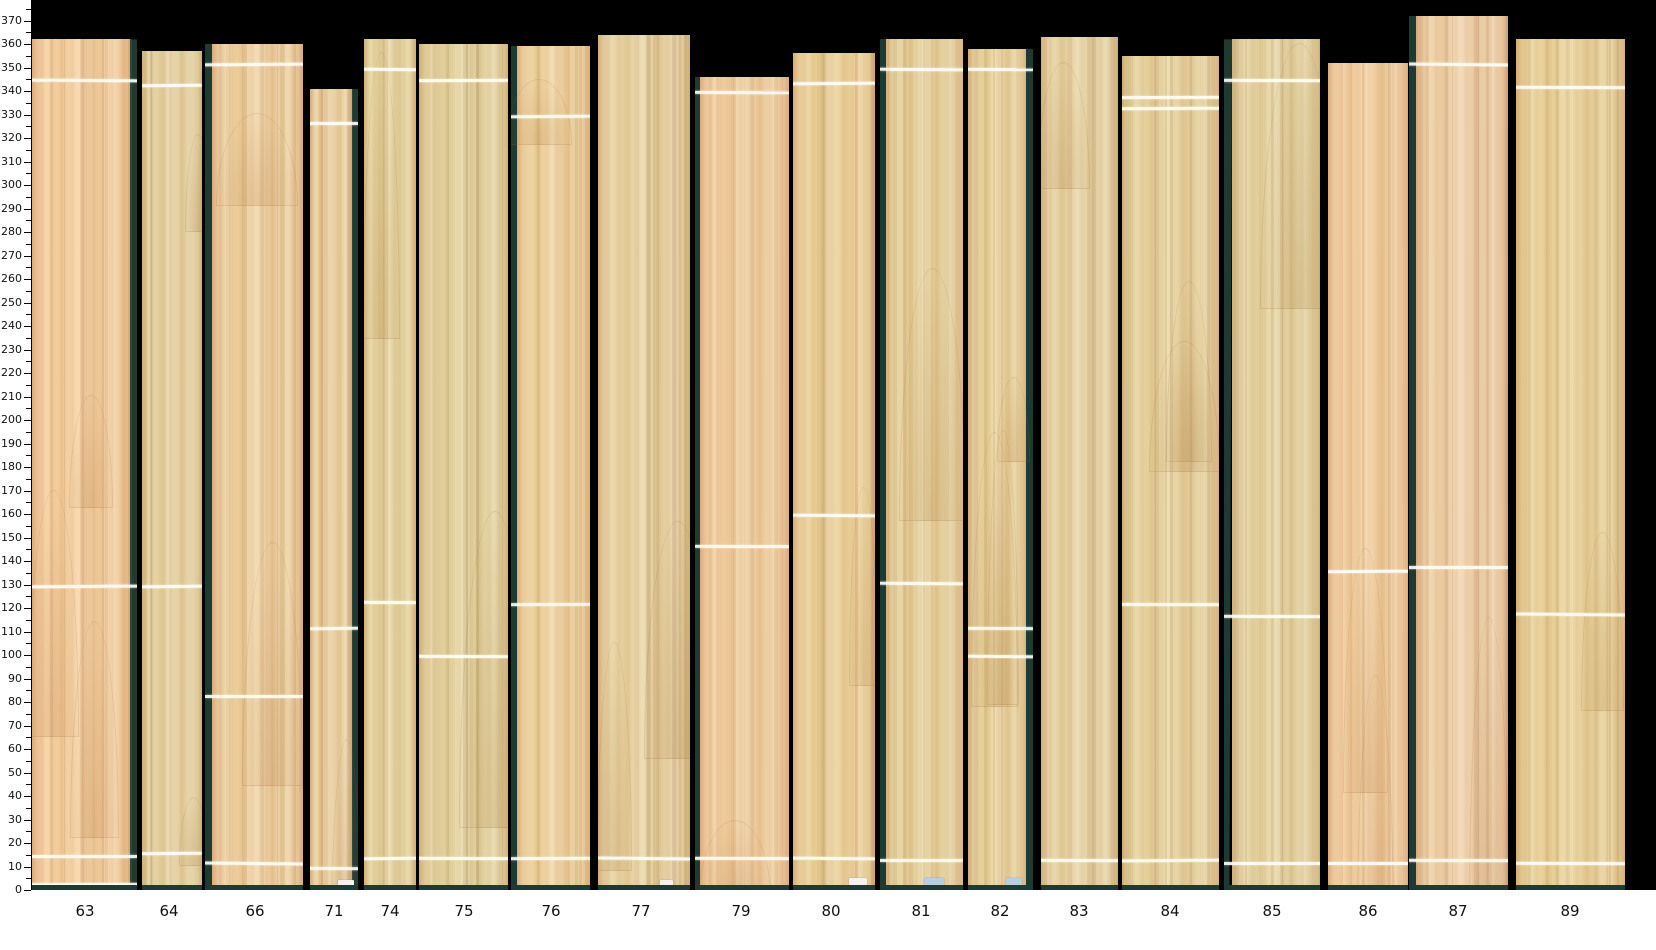  What do you see at coordinates (843, 920) in the screenshot?
I see `x-axis: 63 64 66 71 74 75 76 77 79 80 81 82 83 84 85 86 87 89` at bounding box center [843, 920].